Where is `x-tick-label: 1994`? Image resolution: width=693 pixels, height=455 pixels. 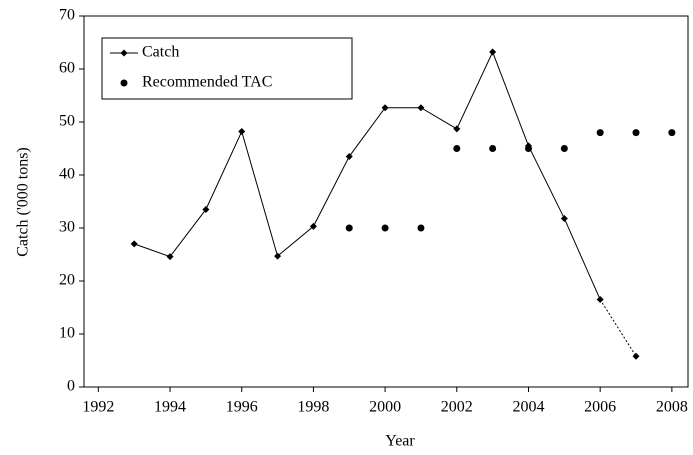
x-tick-label: 1994 is located at coordinates (170, 407).